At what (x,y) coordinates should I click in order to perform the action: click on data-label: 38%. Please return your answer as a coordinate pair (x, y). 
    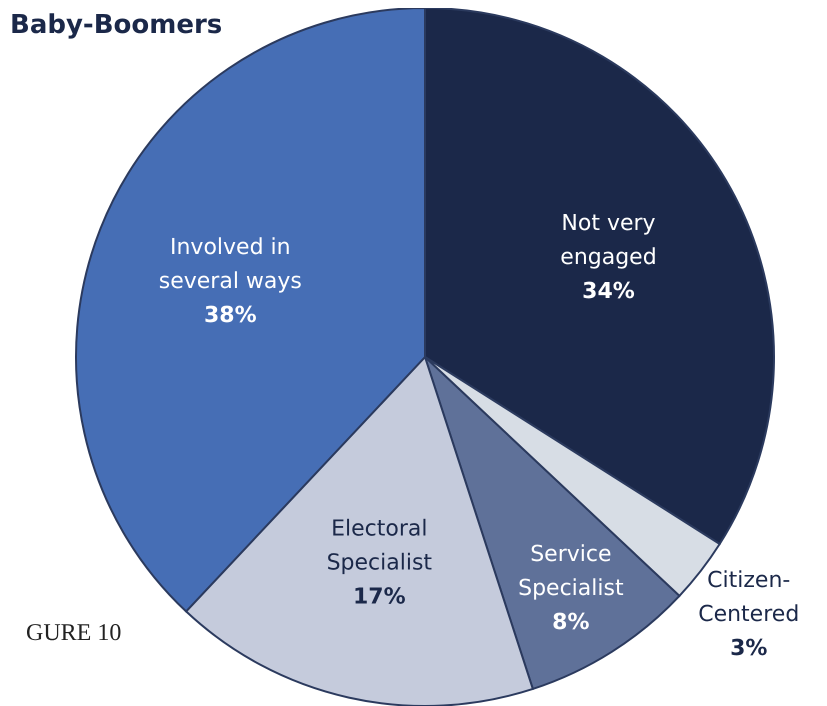
    Looking at the image, I should click on (230, 315).